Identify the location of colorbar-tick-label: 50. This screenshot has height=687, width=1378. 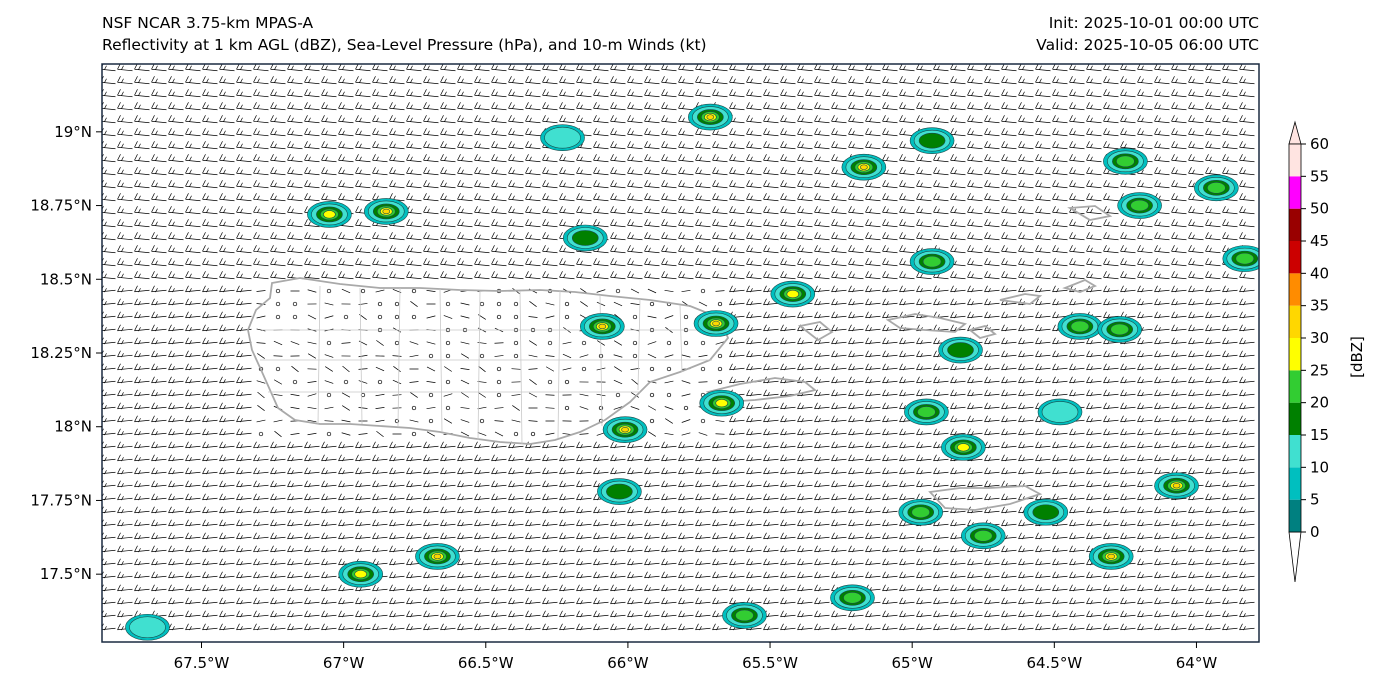
(1319, 209).